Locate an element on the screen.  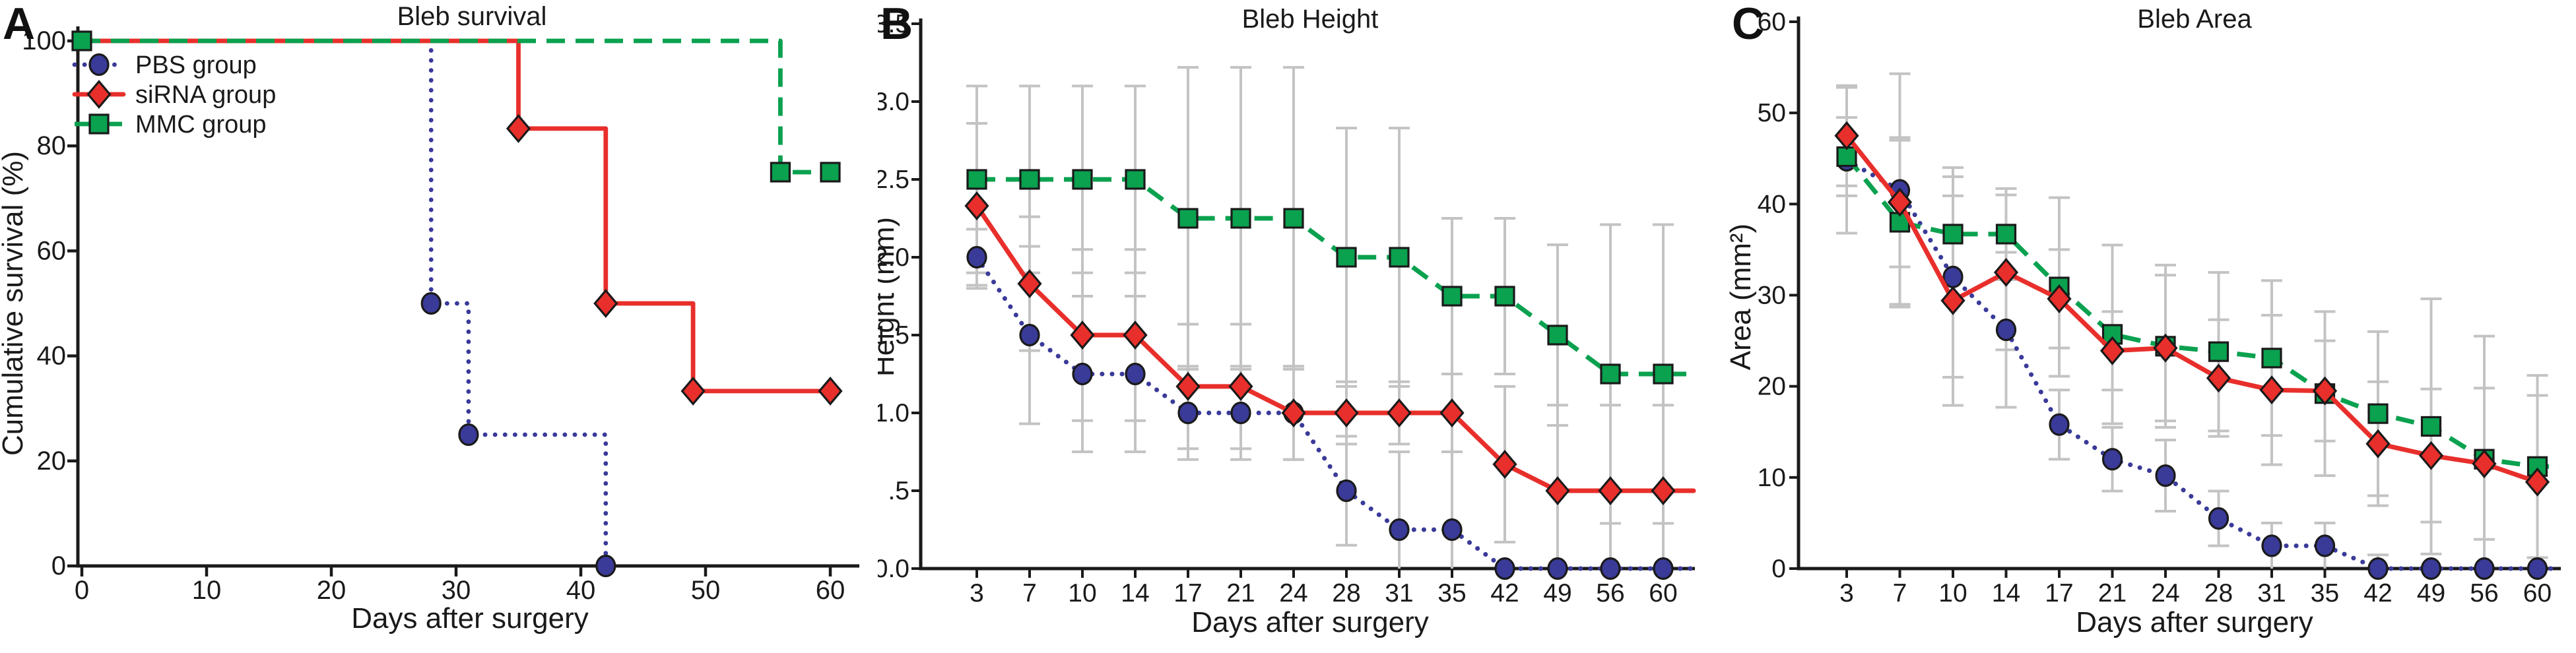
y-tick-label: 80 is located at coordinates (52, 146).